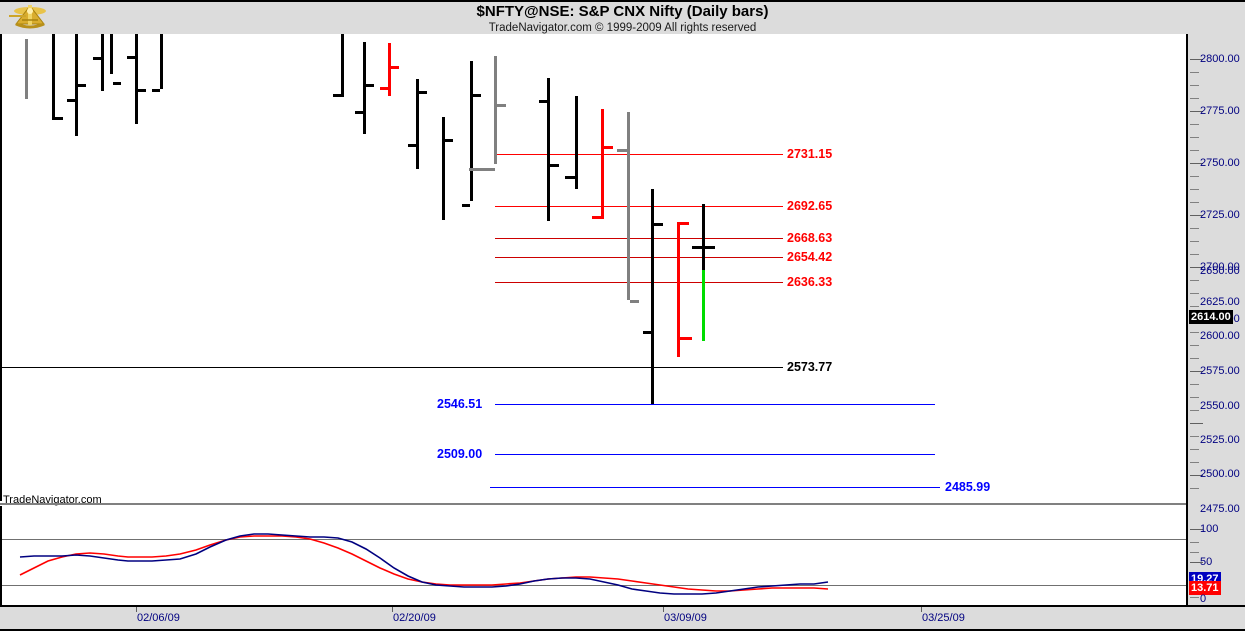 The image size is (1245, 631). Describe the element at coordinates (1206, 562) in the screenshot. I see `indicator-axis-label-50: 50` at that location.